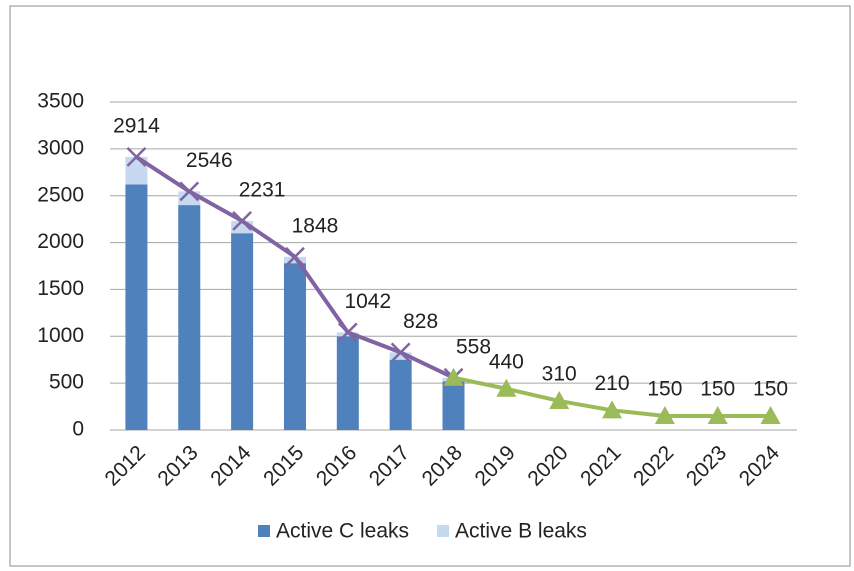 The image size is (854, 571). What do you see at coordinates (209, 160) in the screenshot?
I see `data-label: 2546` at bounding box center [209, 160].